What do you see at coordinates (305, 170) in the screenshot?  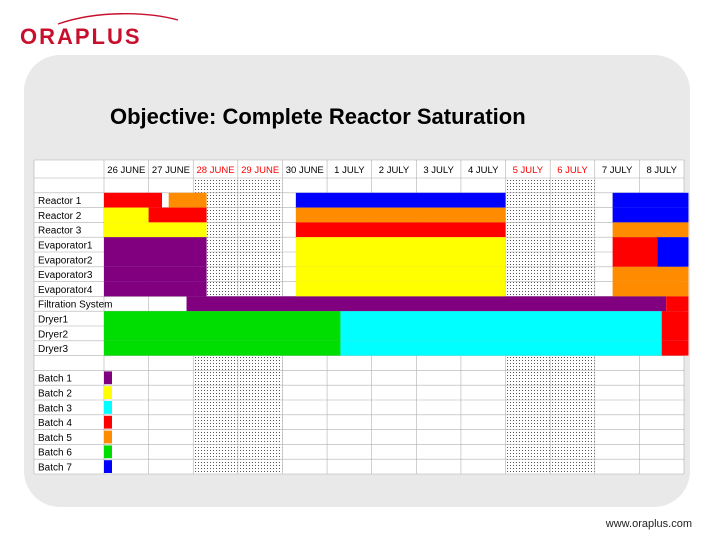 I see `column-header: 30 JUNE` at bounding box center [305, 170].